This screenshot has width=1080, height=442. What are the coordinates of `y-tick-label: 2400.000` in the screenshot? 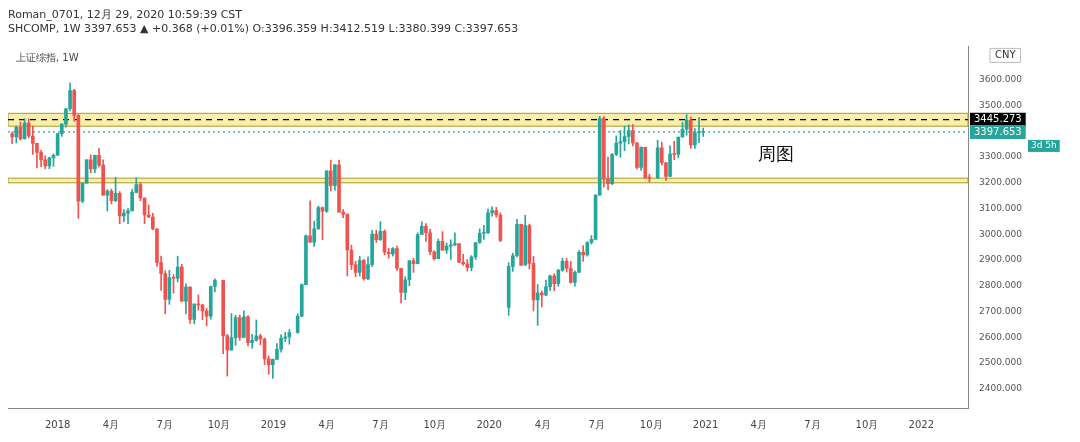 It's located at (1001, 388).